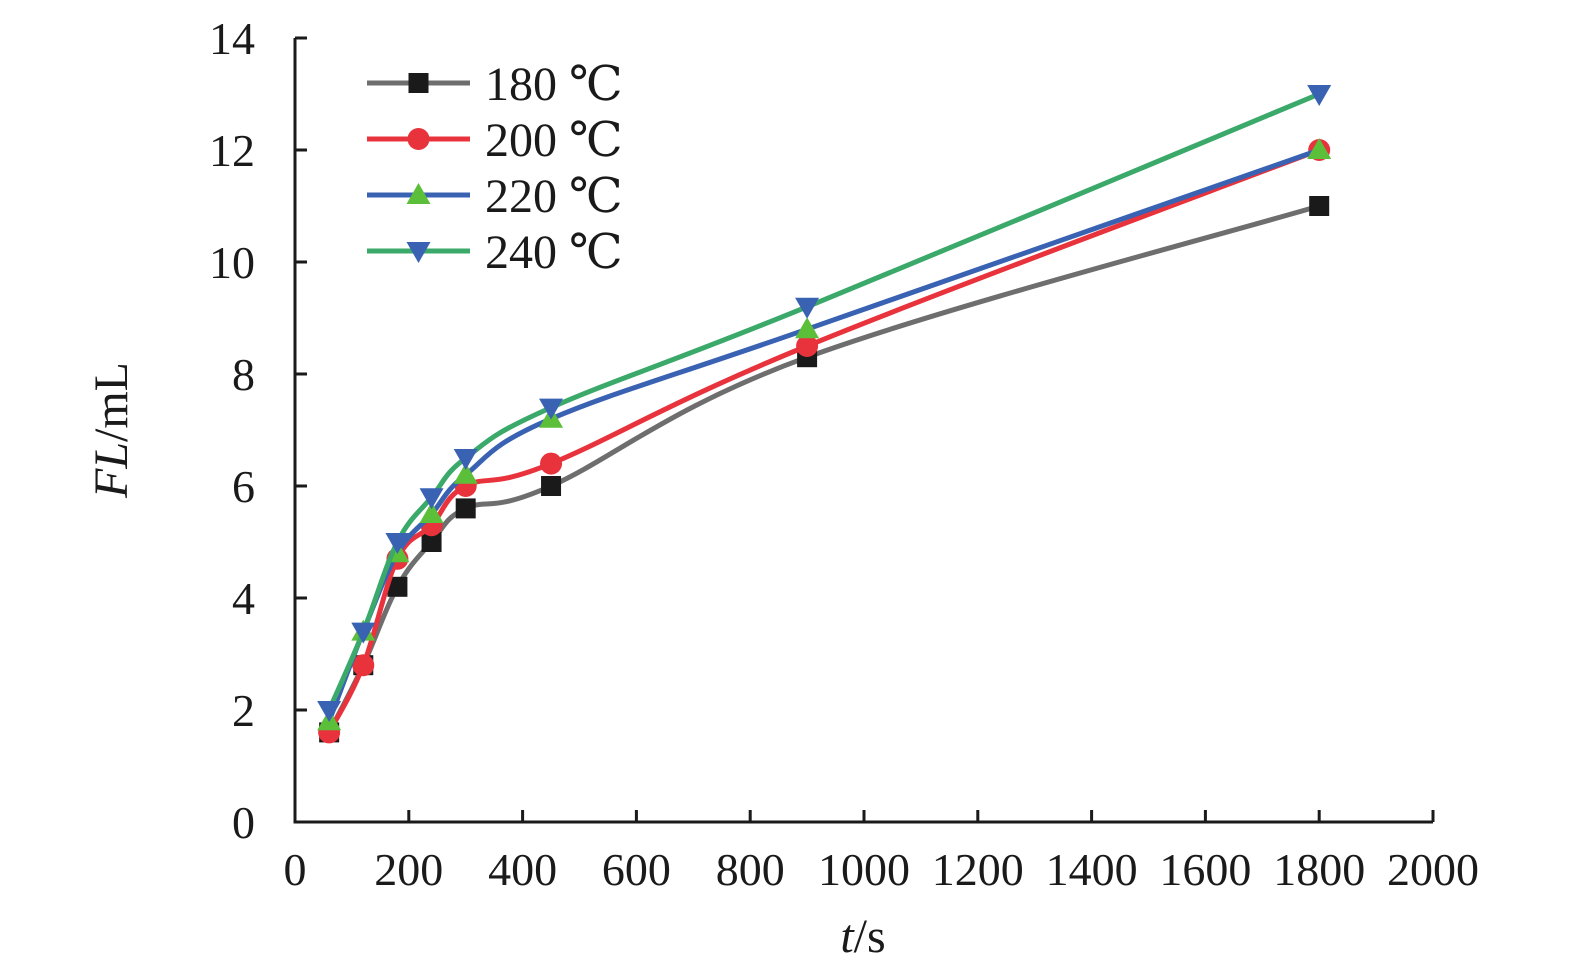 The height and width of the screenshot is (978, 1575). Describe the element at coordinates (232, 262) in the screenshot. I see `y-tick-label: 10` at that location.